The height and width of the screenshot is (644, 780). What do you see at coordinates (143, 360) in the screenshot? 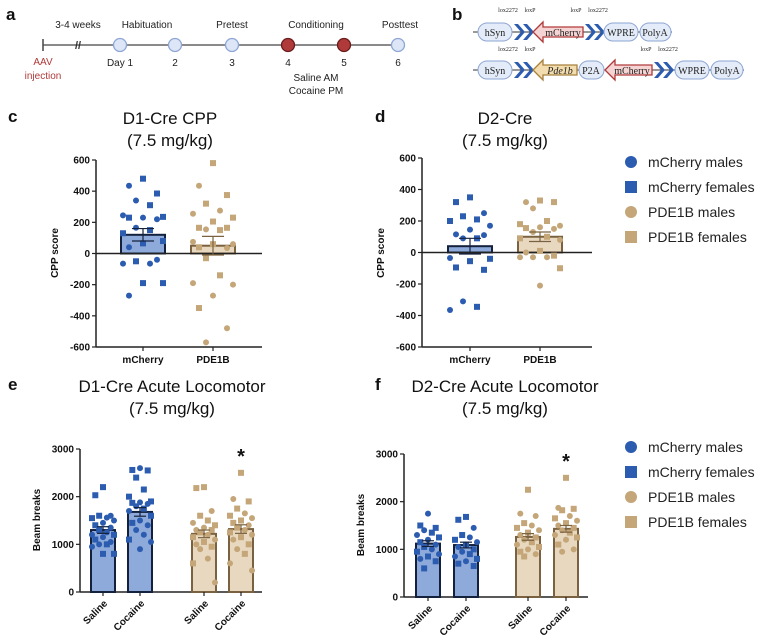
I see `x-tick-label: mCherry` at bounding box center [143, 360].